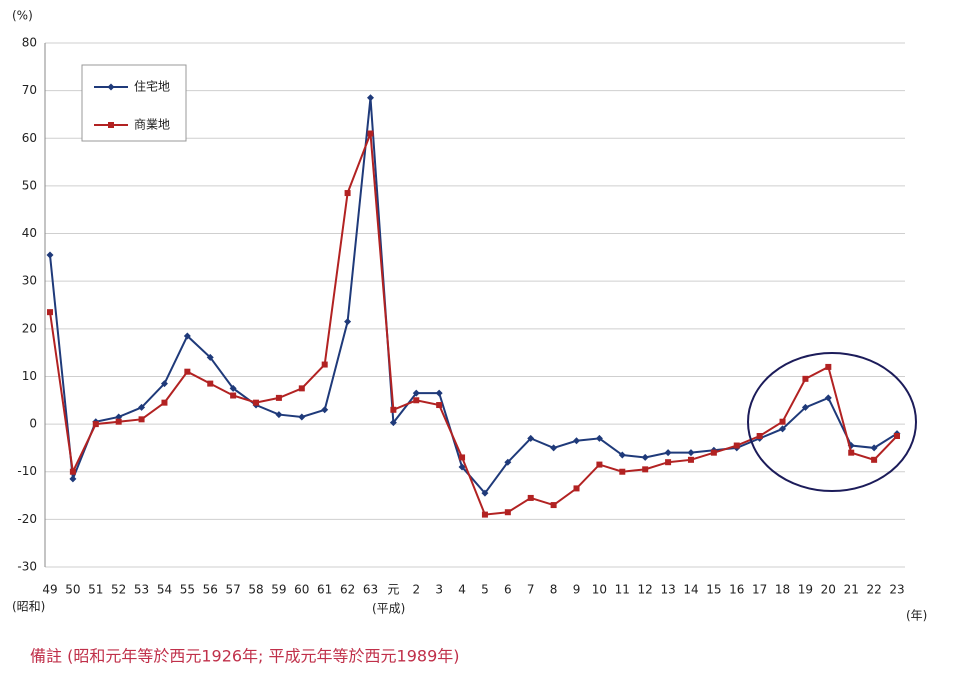  I want to click on y-tick-label: 70, so click(29, 90).